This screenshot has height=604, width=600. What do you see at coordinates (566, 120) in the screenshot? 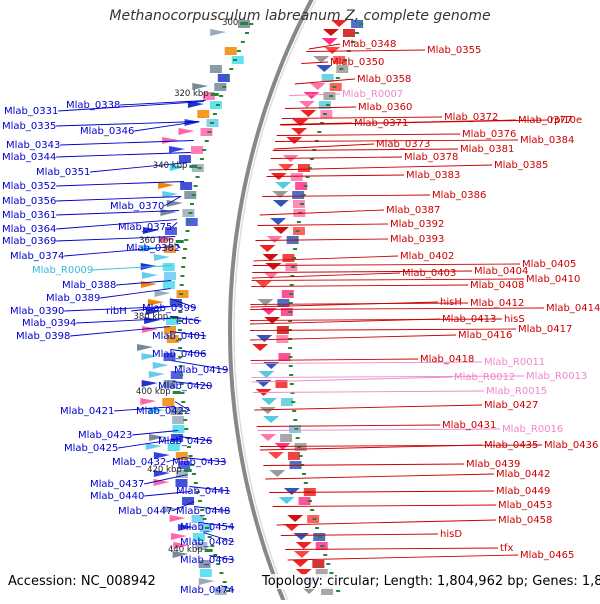
I see `gene-label-right: rpl10e` at bounding box center [566, 120].